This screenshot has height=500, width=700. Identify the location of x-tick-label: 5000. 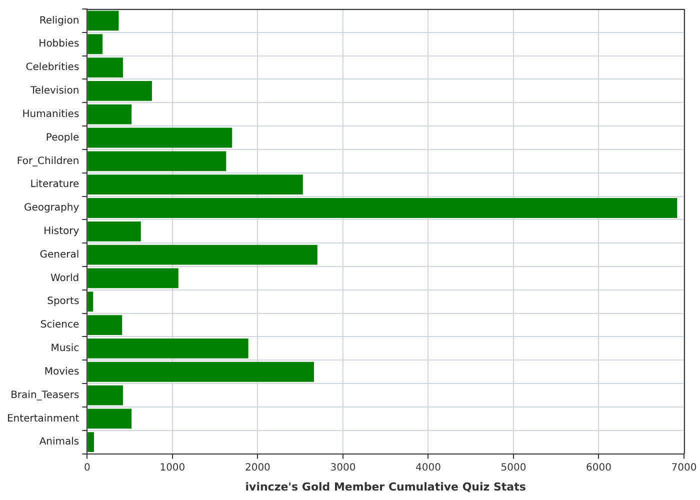
(513, 468).